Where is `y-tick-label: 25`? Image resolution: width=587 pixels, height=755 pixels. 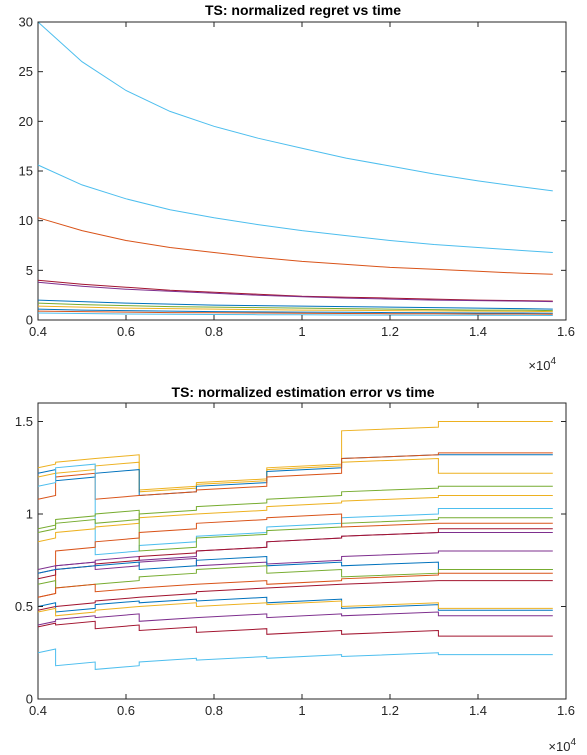 y-tick-label: 25 is located at coordinates (26, 71).